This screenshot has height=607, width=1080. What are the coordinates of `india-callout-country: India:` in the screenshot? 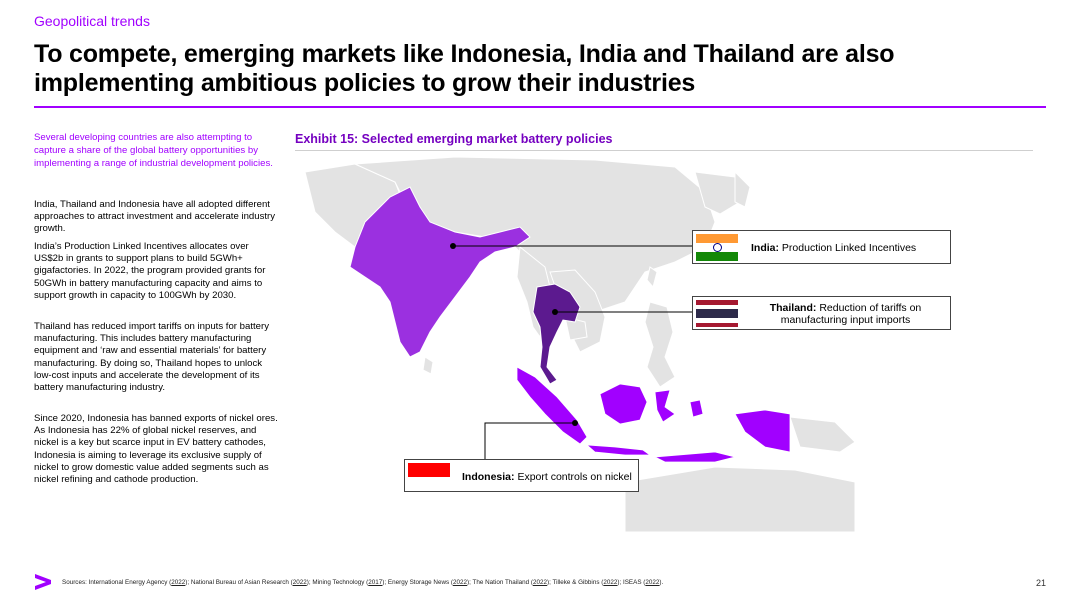 It's located at (765, 248).